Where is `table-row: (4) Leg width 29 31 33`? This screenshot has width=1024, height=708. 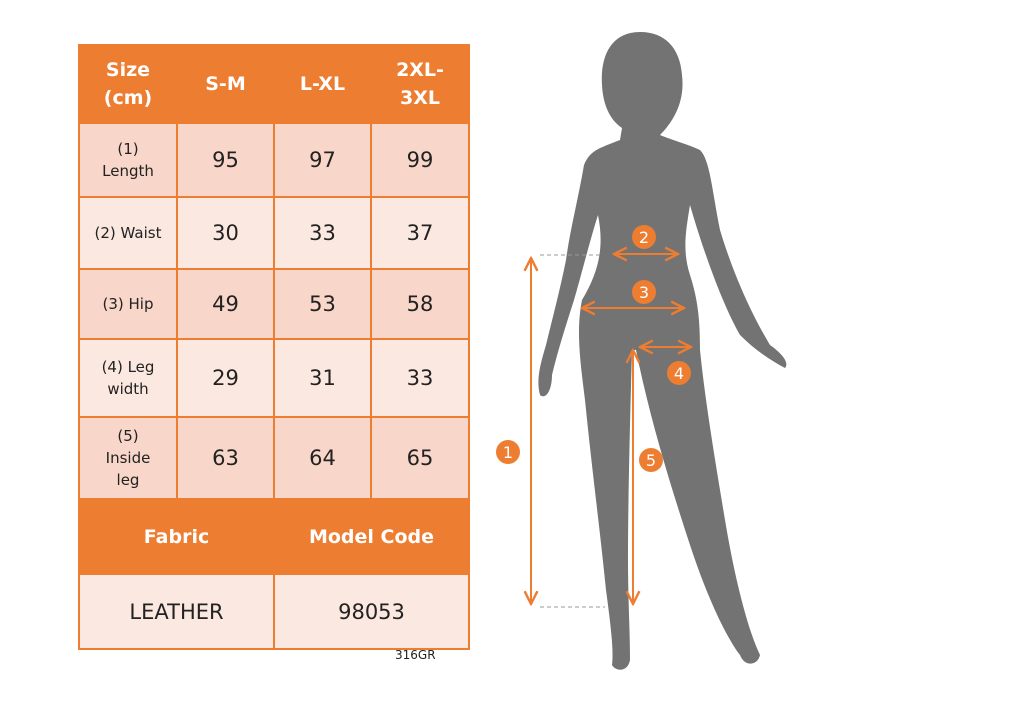
table-row: (4) Leg width 29 31 33 is located at coordinates (274, 378).